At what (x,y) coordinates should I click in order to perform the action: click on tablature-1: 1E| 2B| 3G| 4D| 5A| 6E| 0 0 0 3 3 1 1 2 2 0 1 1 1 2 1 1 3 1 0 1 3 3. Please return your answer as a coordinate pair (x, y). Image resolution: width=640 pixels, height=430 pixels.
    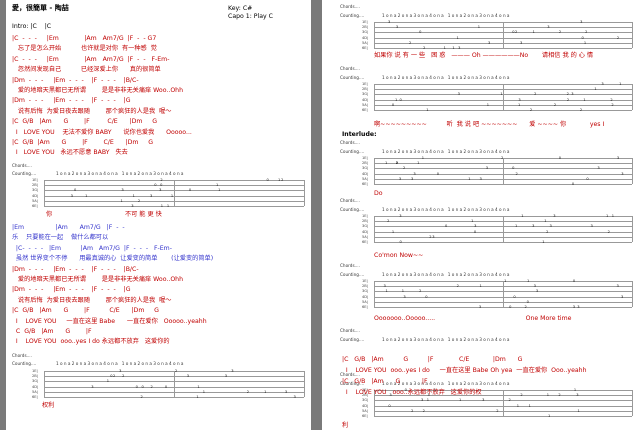
    Looking at the image, I should click on (168, 193).